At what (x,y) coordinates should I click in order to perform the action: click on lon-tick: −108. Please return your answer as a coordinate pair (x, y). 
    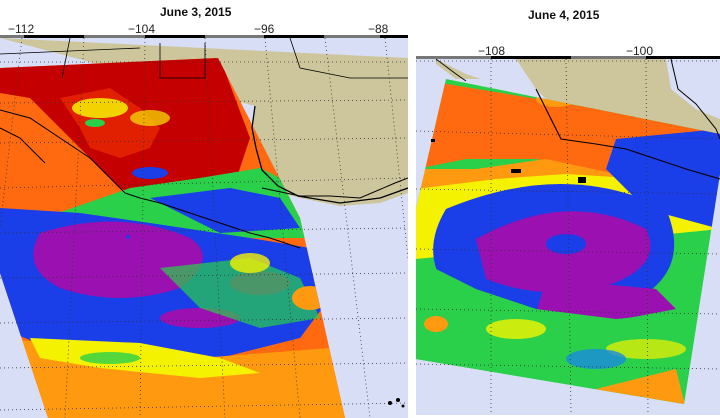
    Looking at the image, I should click on (492, 51).